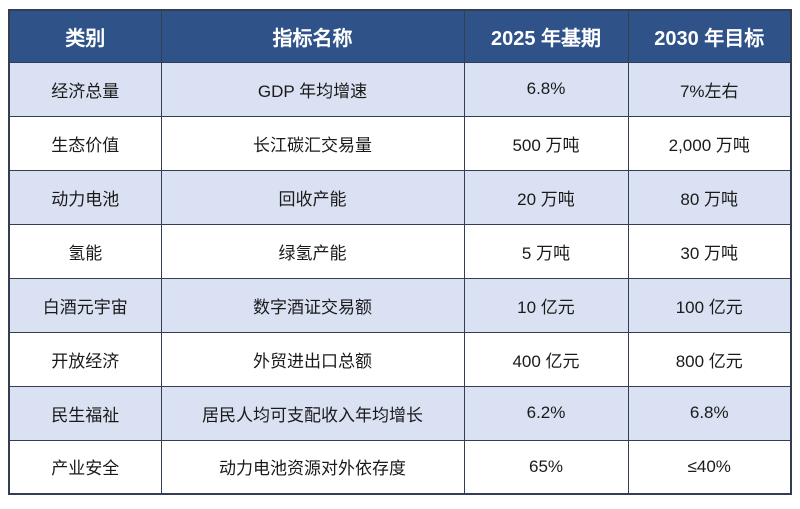 Image resolution: width=800 pixels, height=509 pixels. What do you see at coordinates (709, 467) in the screenshot?
I see `target-2030-cell: ≤40%` at bounding box center [709, 467].